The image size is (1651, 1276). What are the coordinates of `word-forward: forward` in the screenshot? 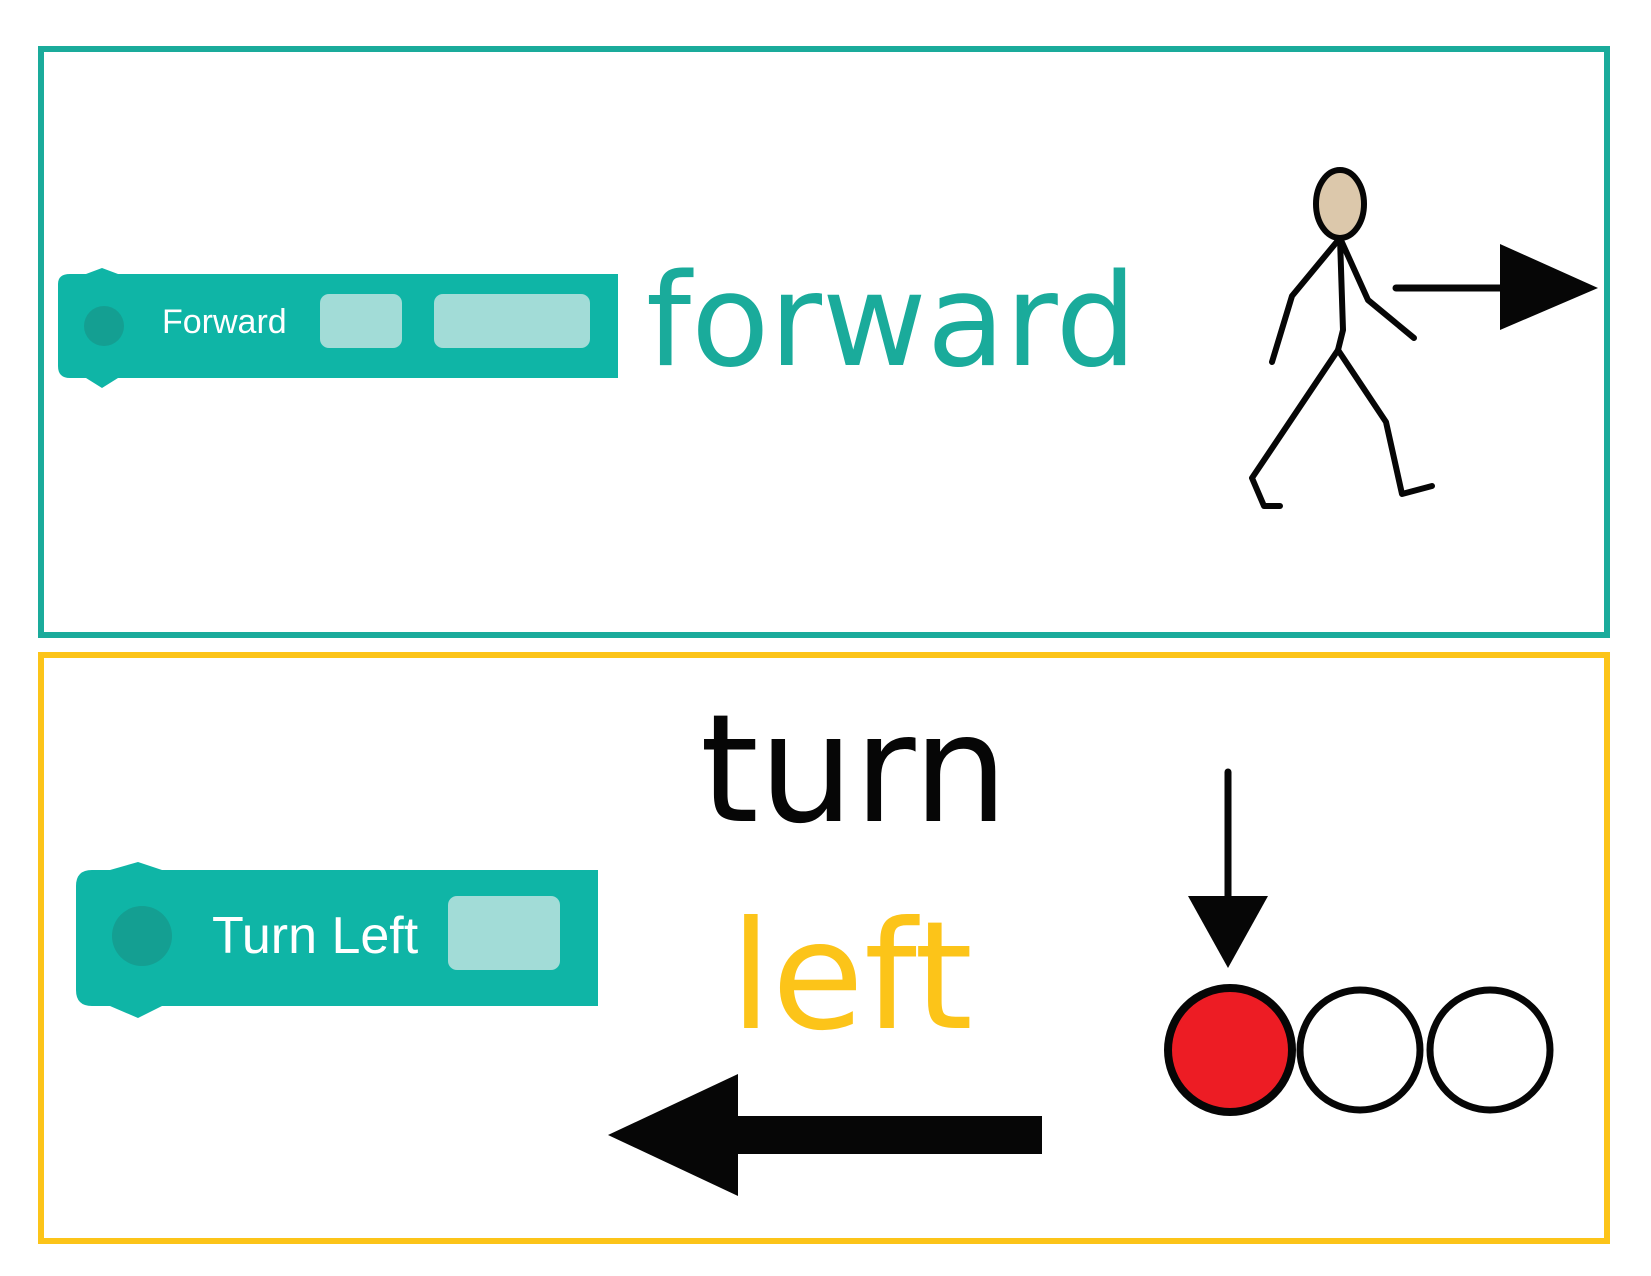 It's located at (891, 321).